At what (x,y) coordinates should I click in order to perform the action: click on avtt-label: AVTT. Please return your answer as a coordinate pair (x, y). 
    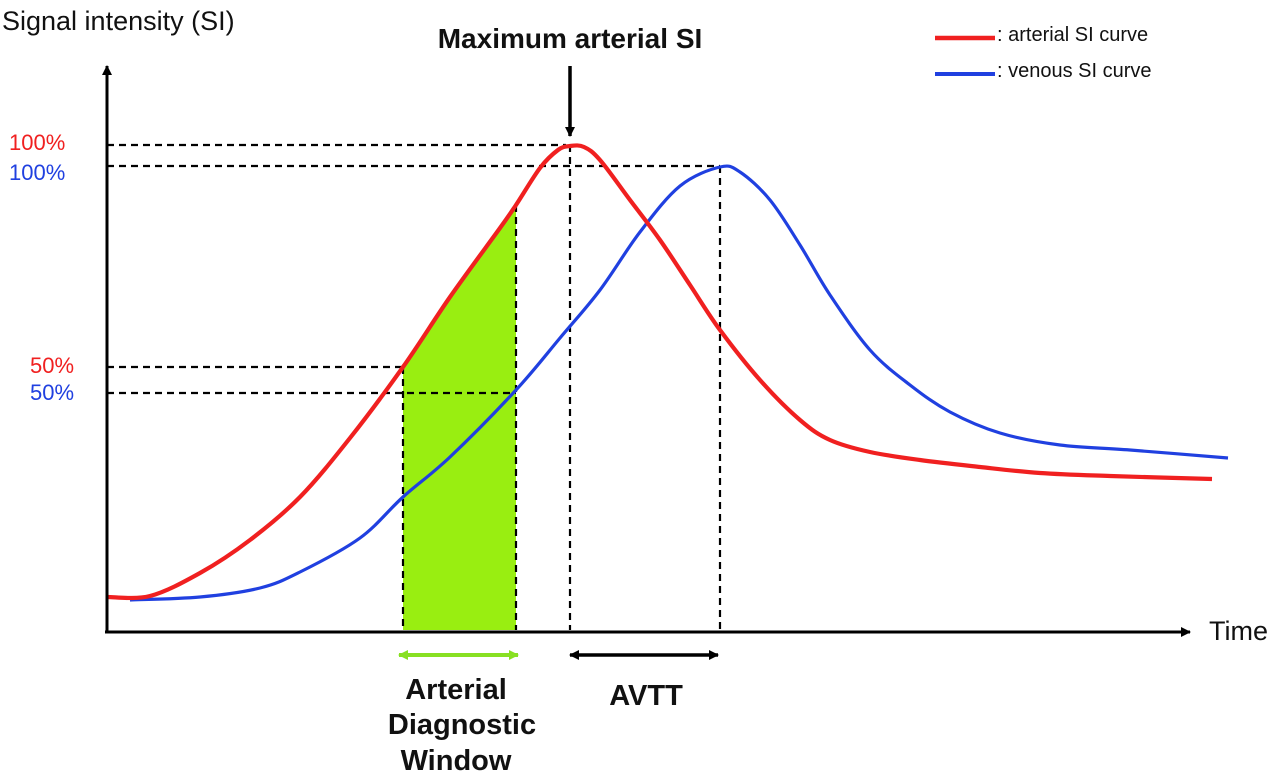
    Looking at the image, I should click on (646, 696).